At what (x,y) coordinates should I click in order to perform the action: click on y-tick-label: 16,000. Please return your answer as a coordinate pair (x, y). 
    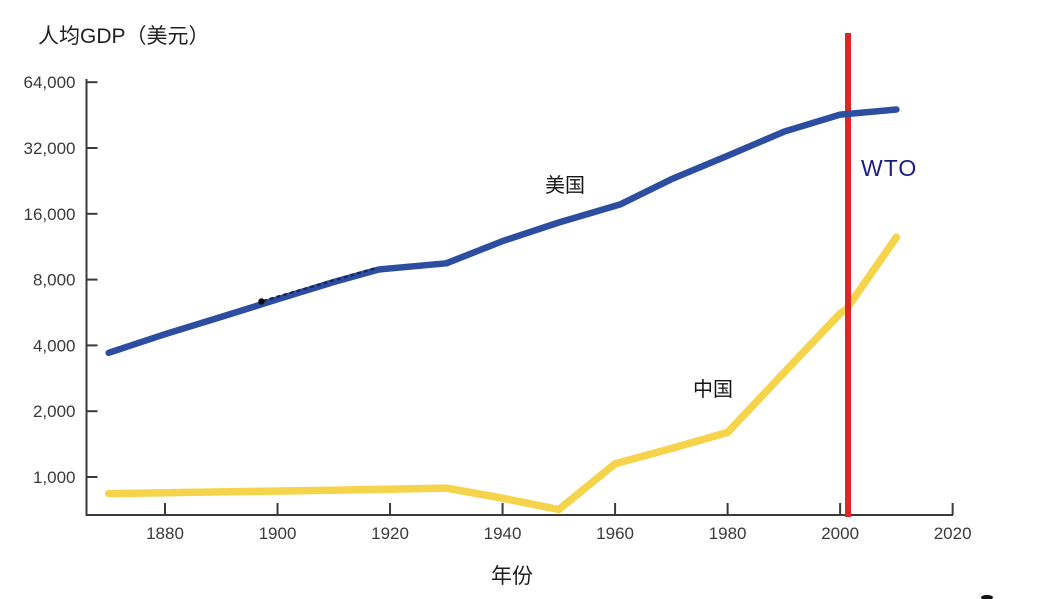
    Looking at the image, I should click on (50, 214).